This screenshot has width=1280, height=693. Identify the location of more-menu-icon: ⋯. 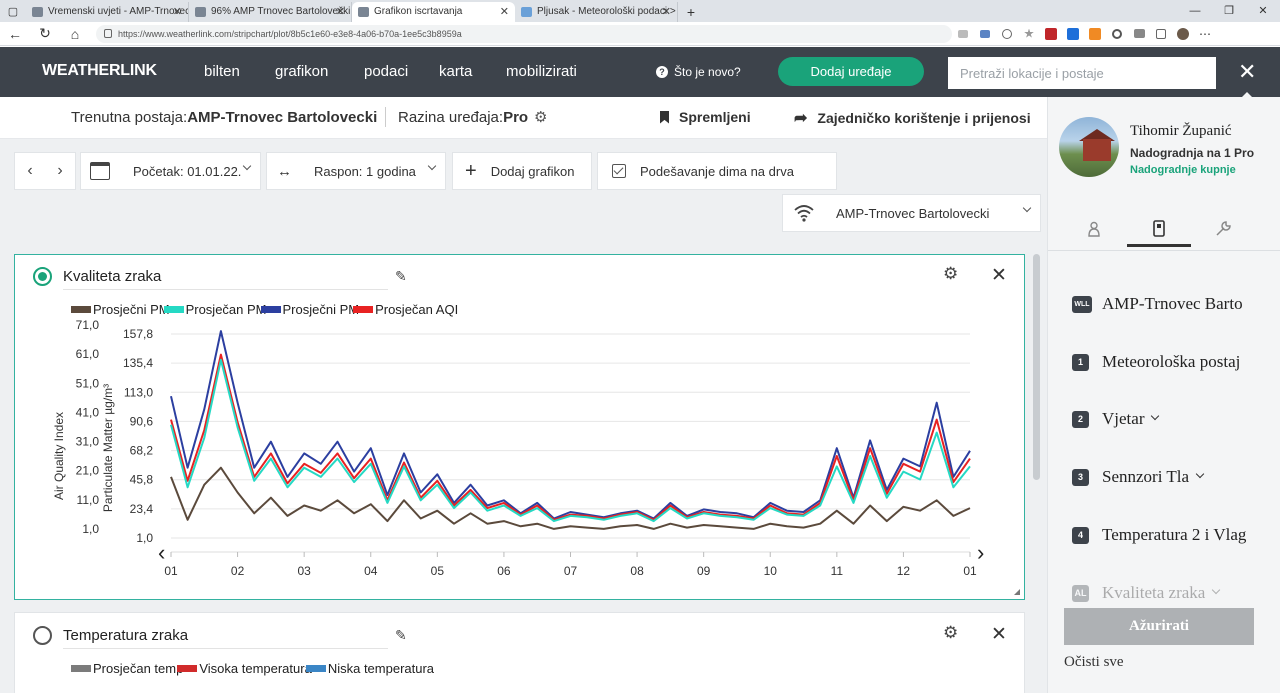
(1205, 33).